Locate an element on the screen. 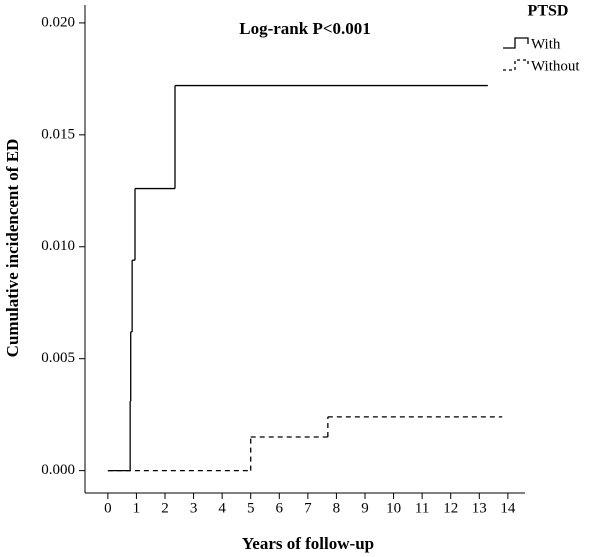 This screenshot has height=557, width=597. x-tick-label: 6 is located at coordinates (280, 508).